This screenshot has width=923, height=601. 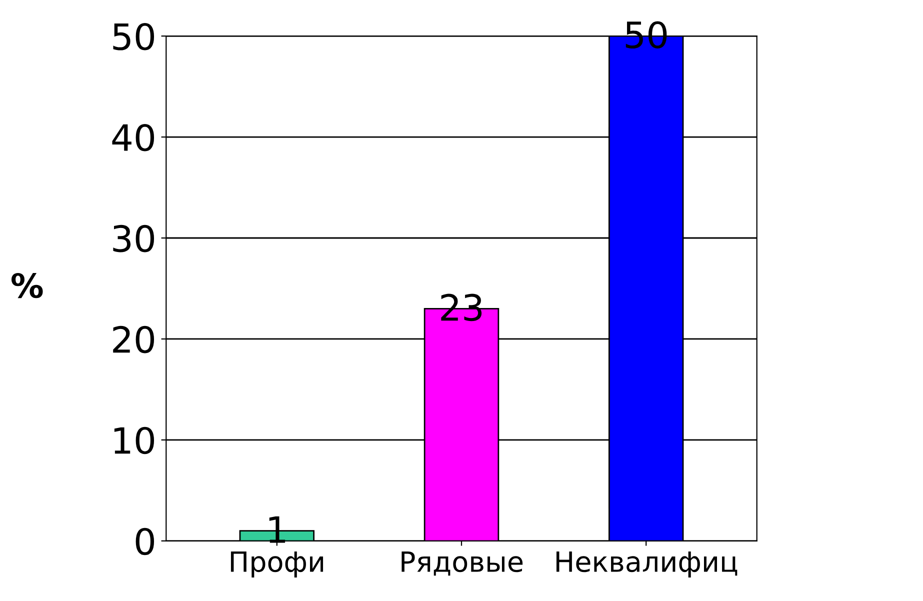 What do you see at coordinates (133, 36) in the screenshot?
I see `y-tick-label: 50` at bounding box center [133, 36].